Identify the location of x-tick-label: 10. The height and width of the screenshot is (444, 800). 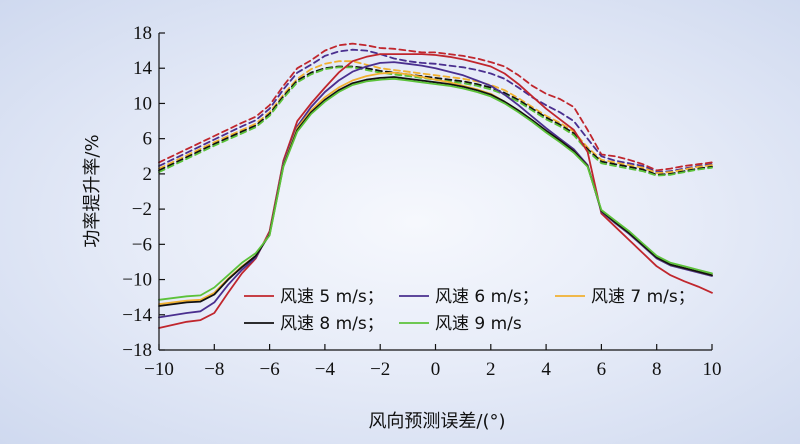
(712, 369).